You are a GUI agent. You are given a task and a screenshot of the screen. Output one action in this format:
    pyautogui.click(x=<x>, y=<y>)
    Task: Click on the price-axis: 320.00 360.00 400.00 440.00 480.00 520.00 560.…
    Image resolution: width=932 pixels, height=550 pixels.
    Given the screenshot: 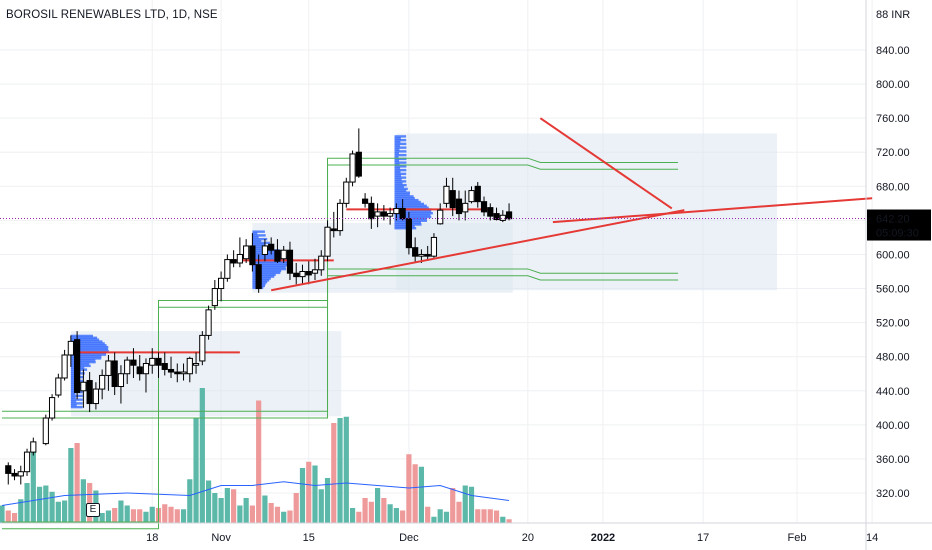 What is the action you would take?
    pyautogui.click(x=898, y=275)
    